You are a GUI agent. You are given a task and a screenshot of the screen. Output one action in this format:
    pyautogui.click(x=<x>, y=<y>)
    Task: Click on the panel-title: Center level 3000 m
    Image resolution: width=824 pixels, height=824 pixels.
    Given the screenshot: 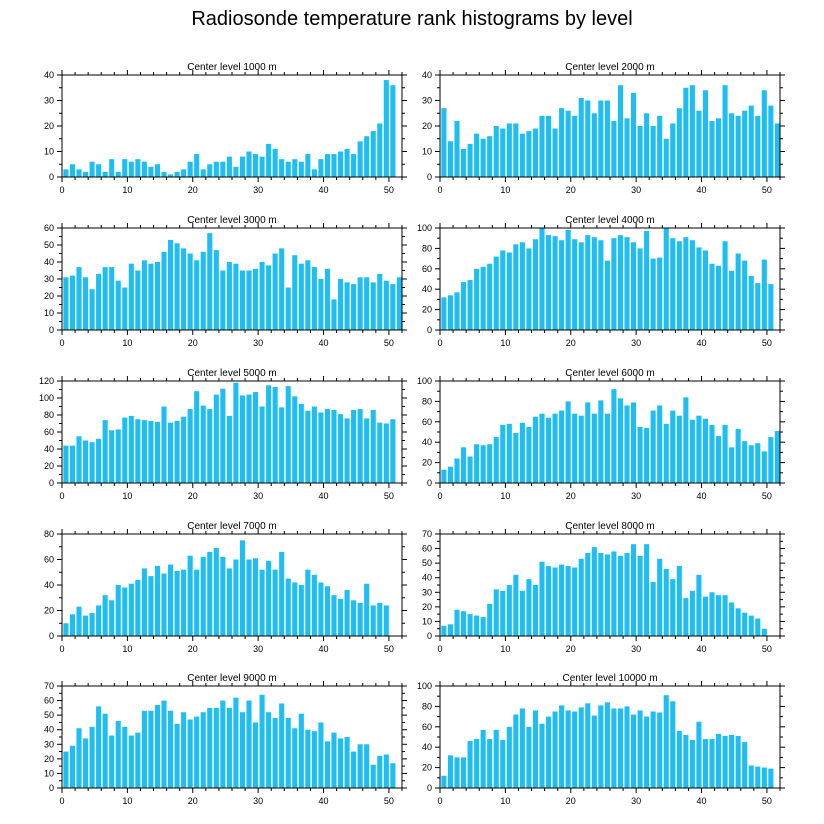 What is the action you would take?
    pyautogui.click(x=232, y=220)
    